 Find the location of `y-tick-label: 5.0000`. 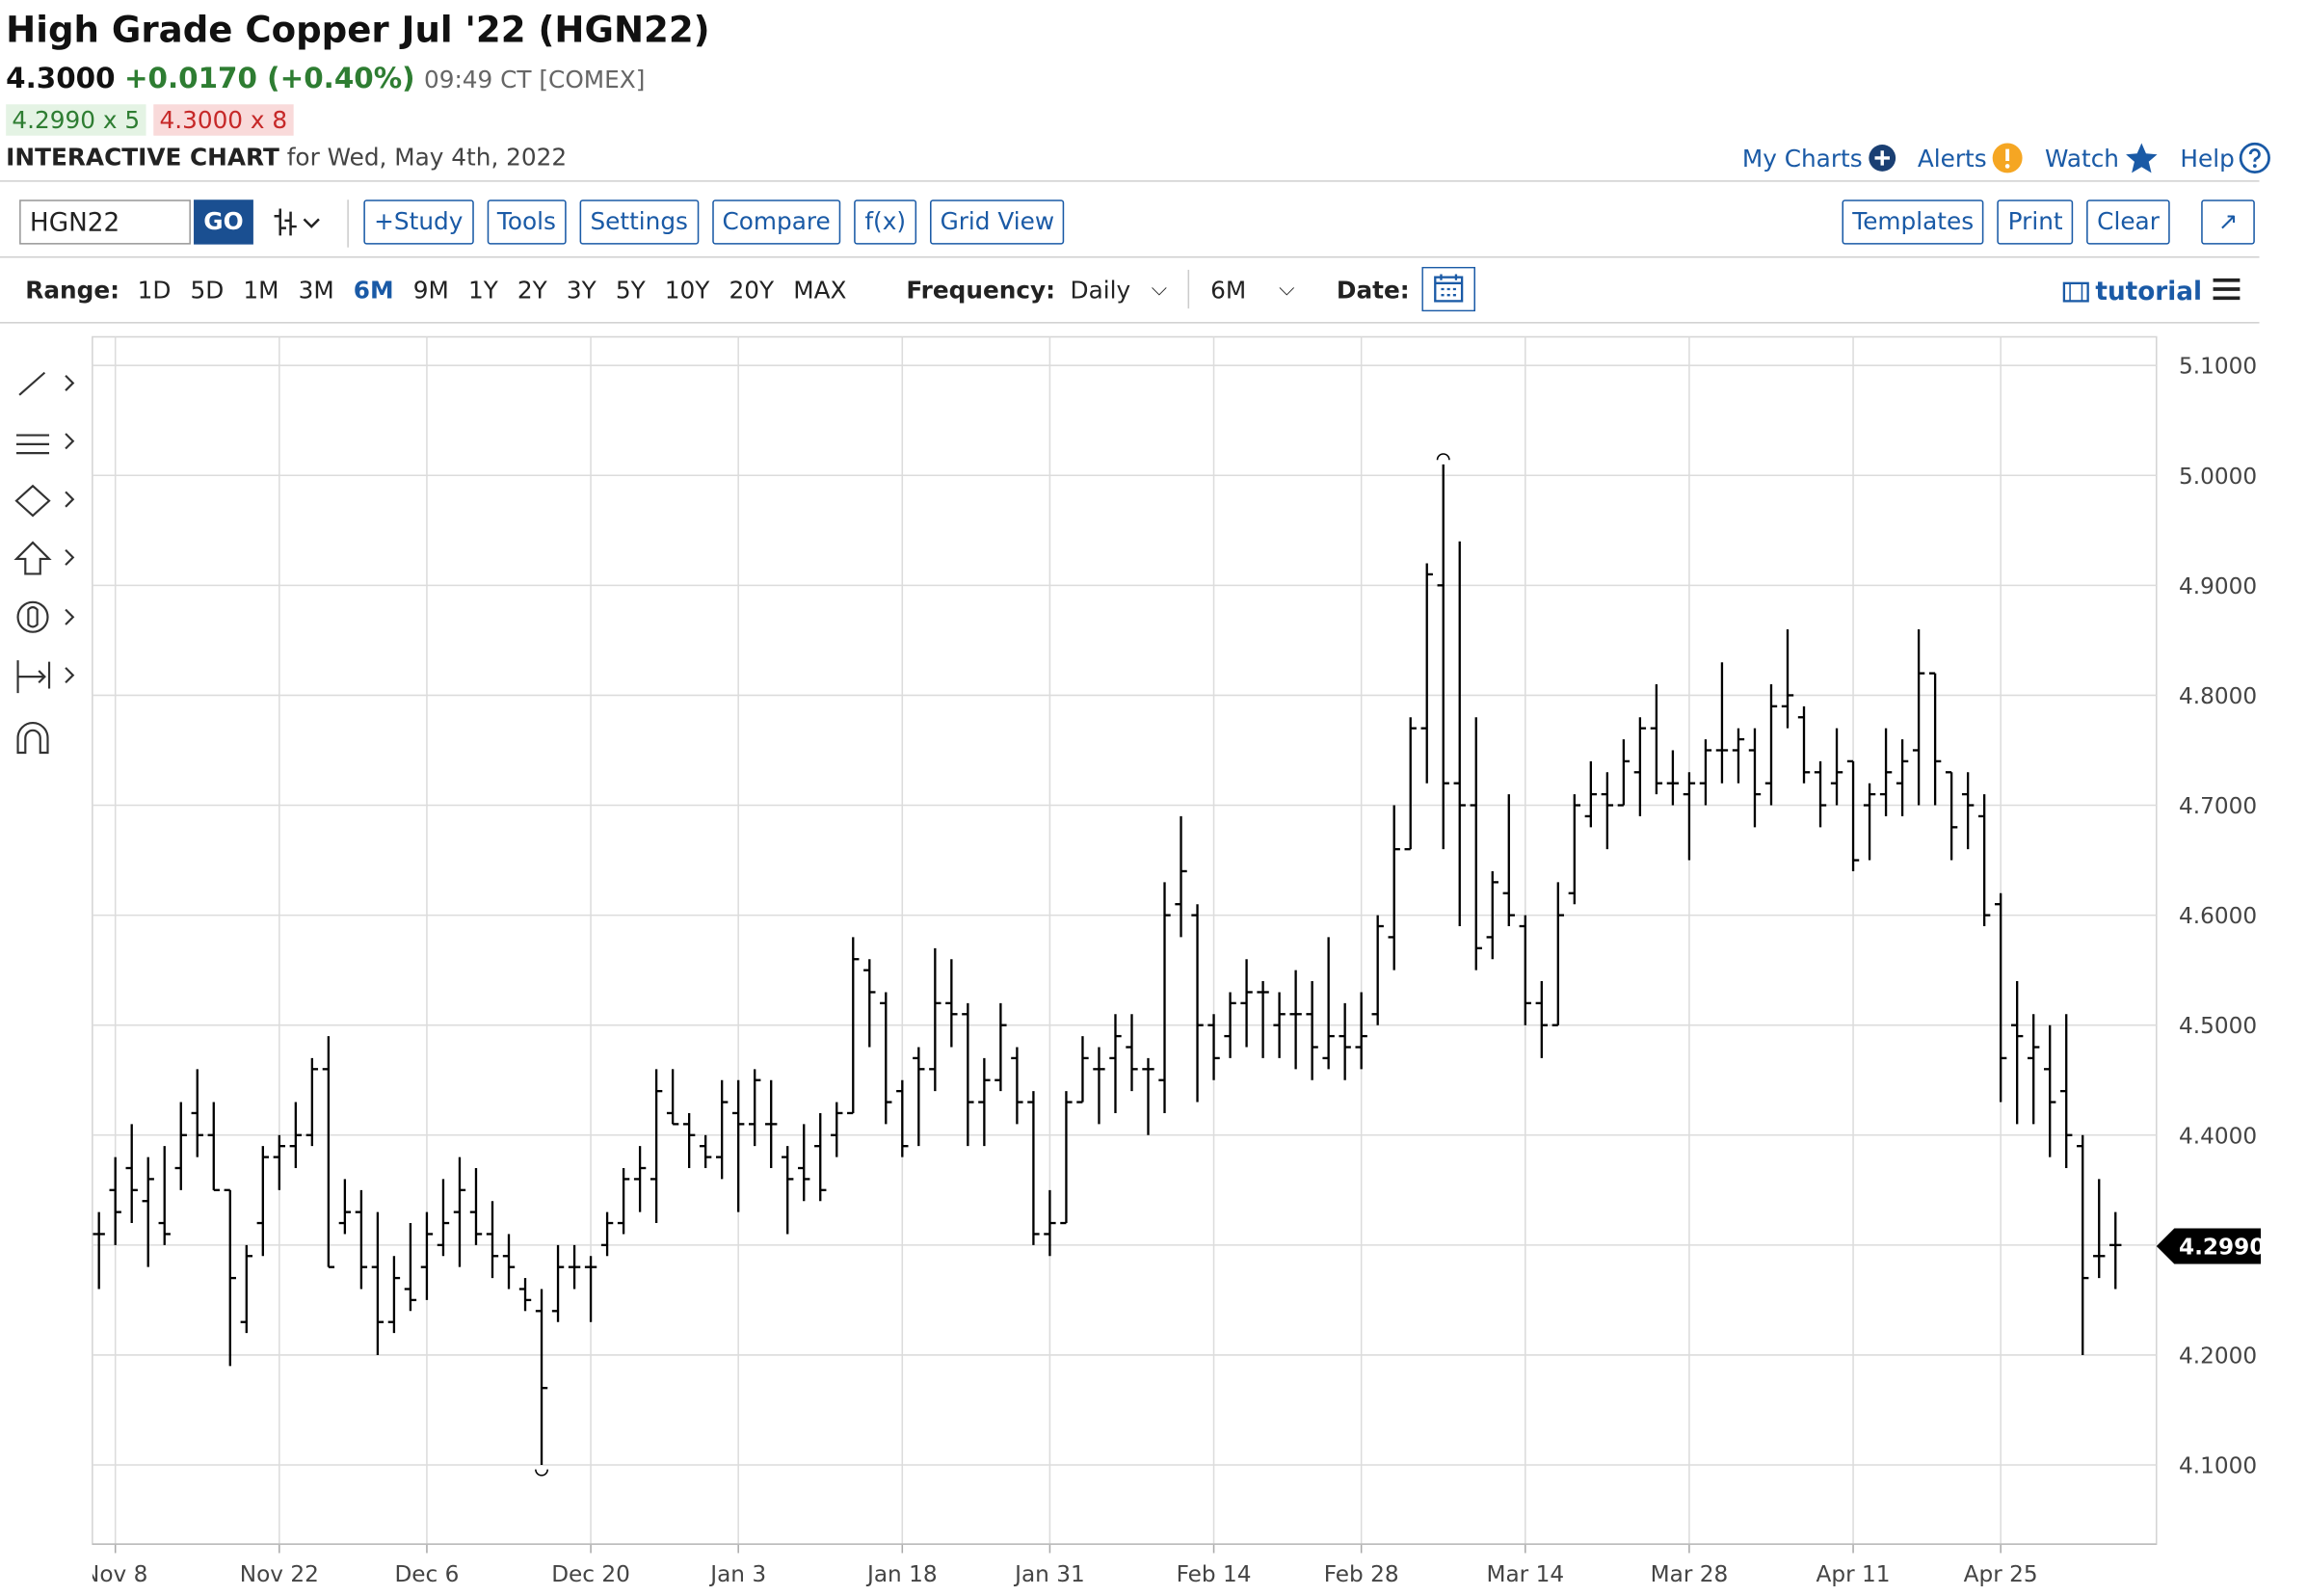

y-tick-label: 5.0000 is located at coordinates (2218, 477).